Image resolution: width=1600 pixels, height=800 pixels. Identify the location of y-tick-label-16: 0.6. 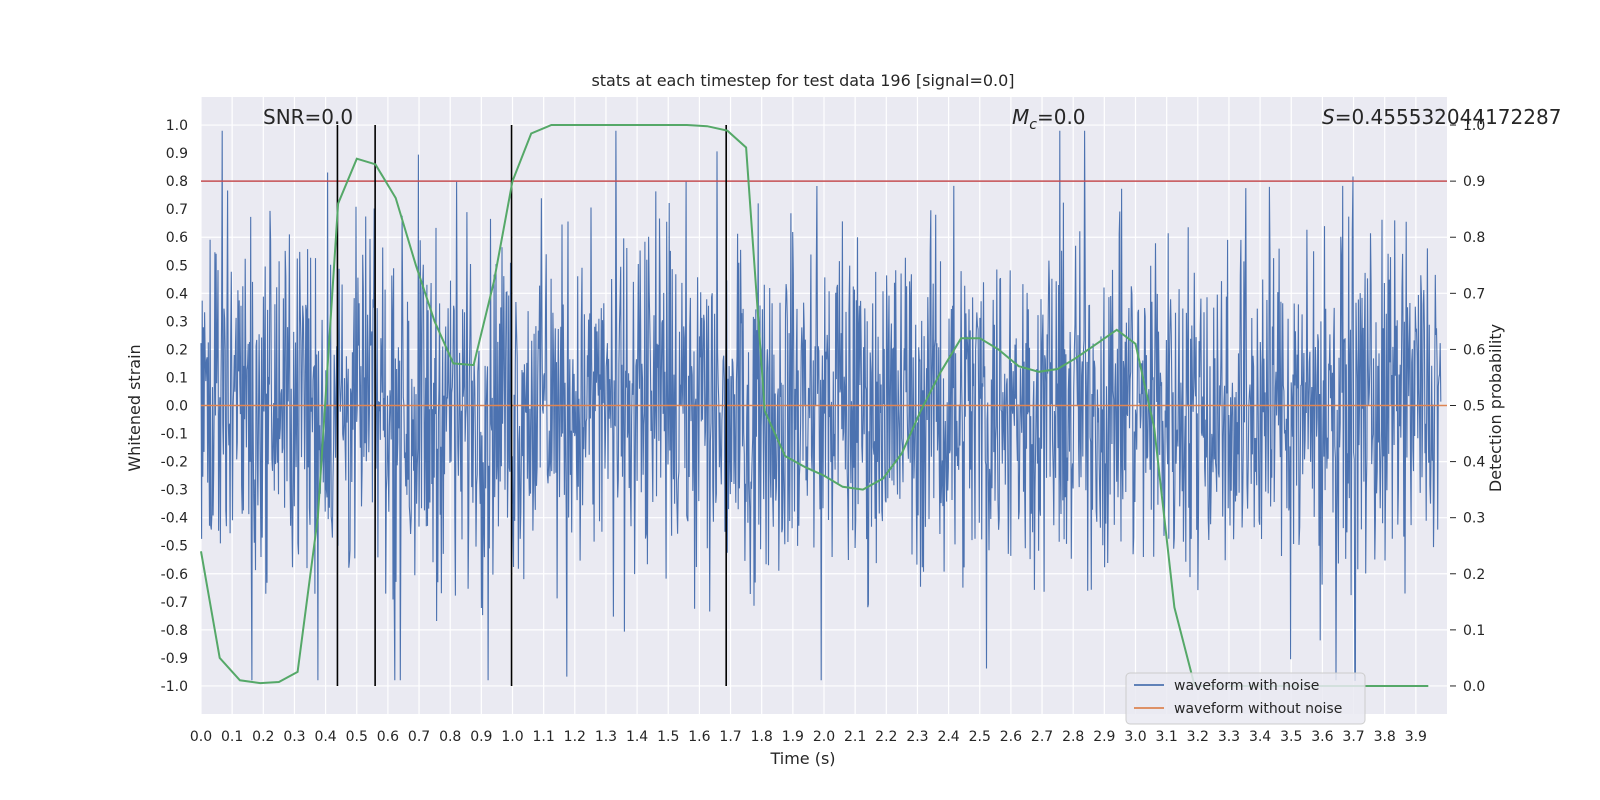
(177, 238).